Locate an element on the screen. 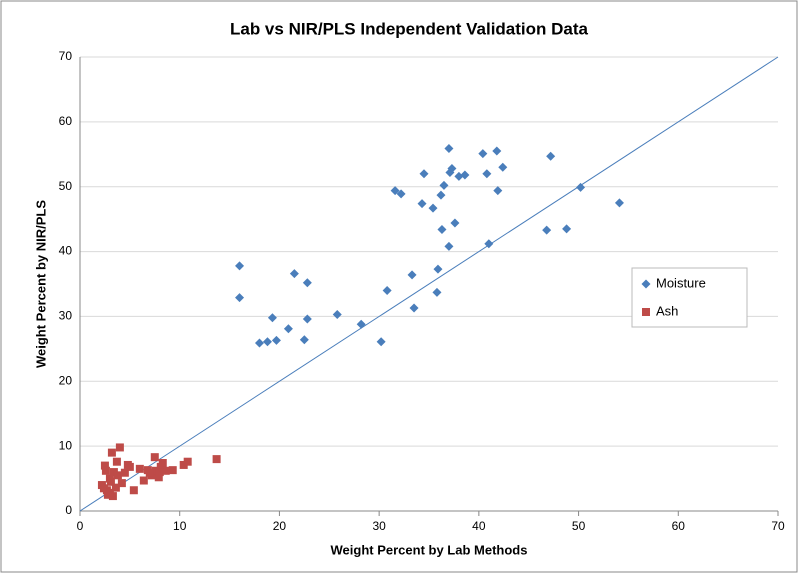 This screenshot has width=798, height=573. x-tick-label: 60 is located at coordinates (679, 526).